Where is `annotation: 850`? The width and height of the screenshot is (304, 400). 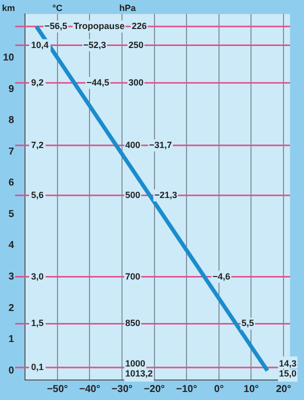 annotation: 850 is located at coordinates (132, 323).